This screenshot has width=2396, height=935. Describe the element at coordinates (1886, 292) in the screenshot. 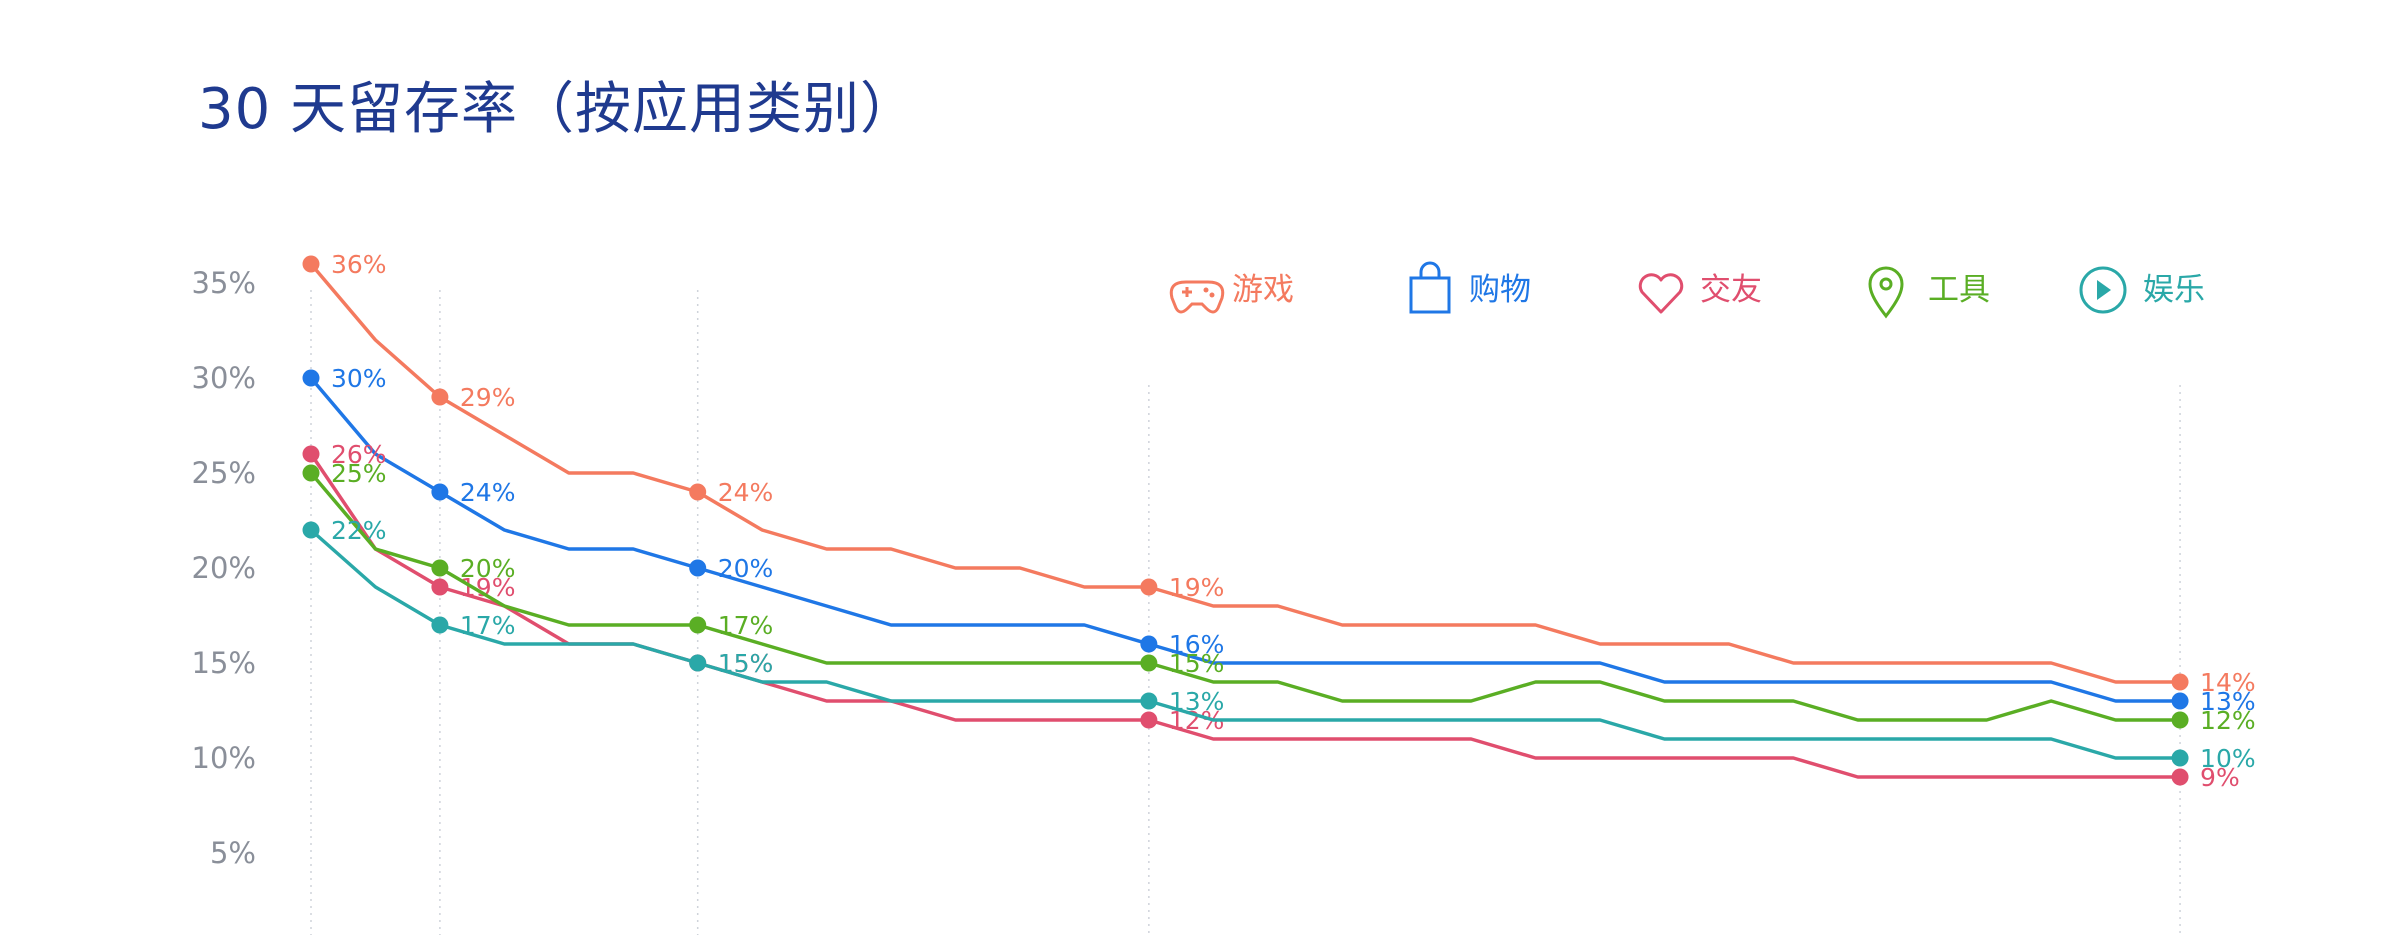

I see `location-pin-icon` at that location.